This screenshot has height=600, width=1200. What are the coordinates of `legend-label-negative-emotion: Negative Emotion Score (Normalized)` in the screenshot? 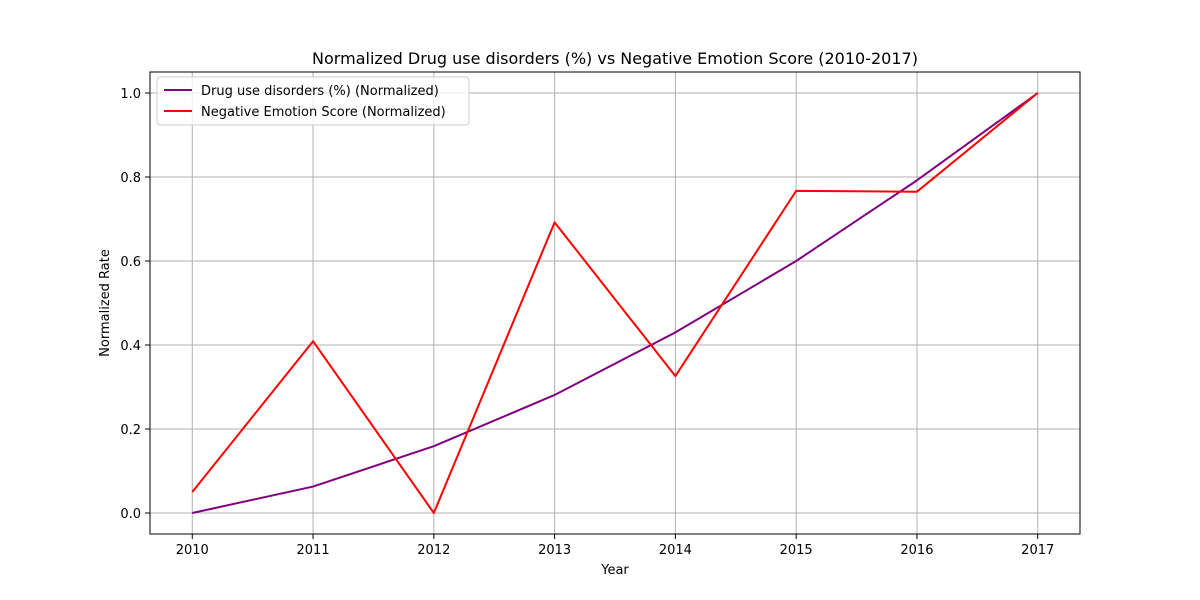 It's located at (323, 112).